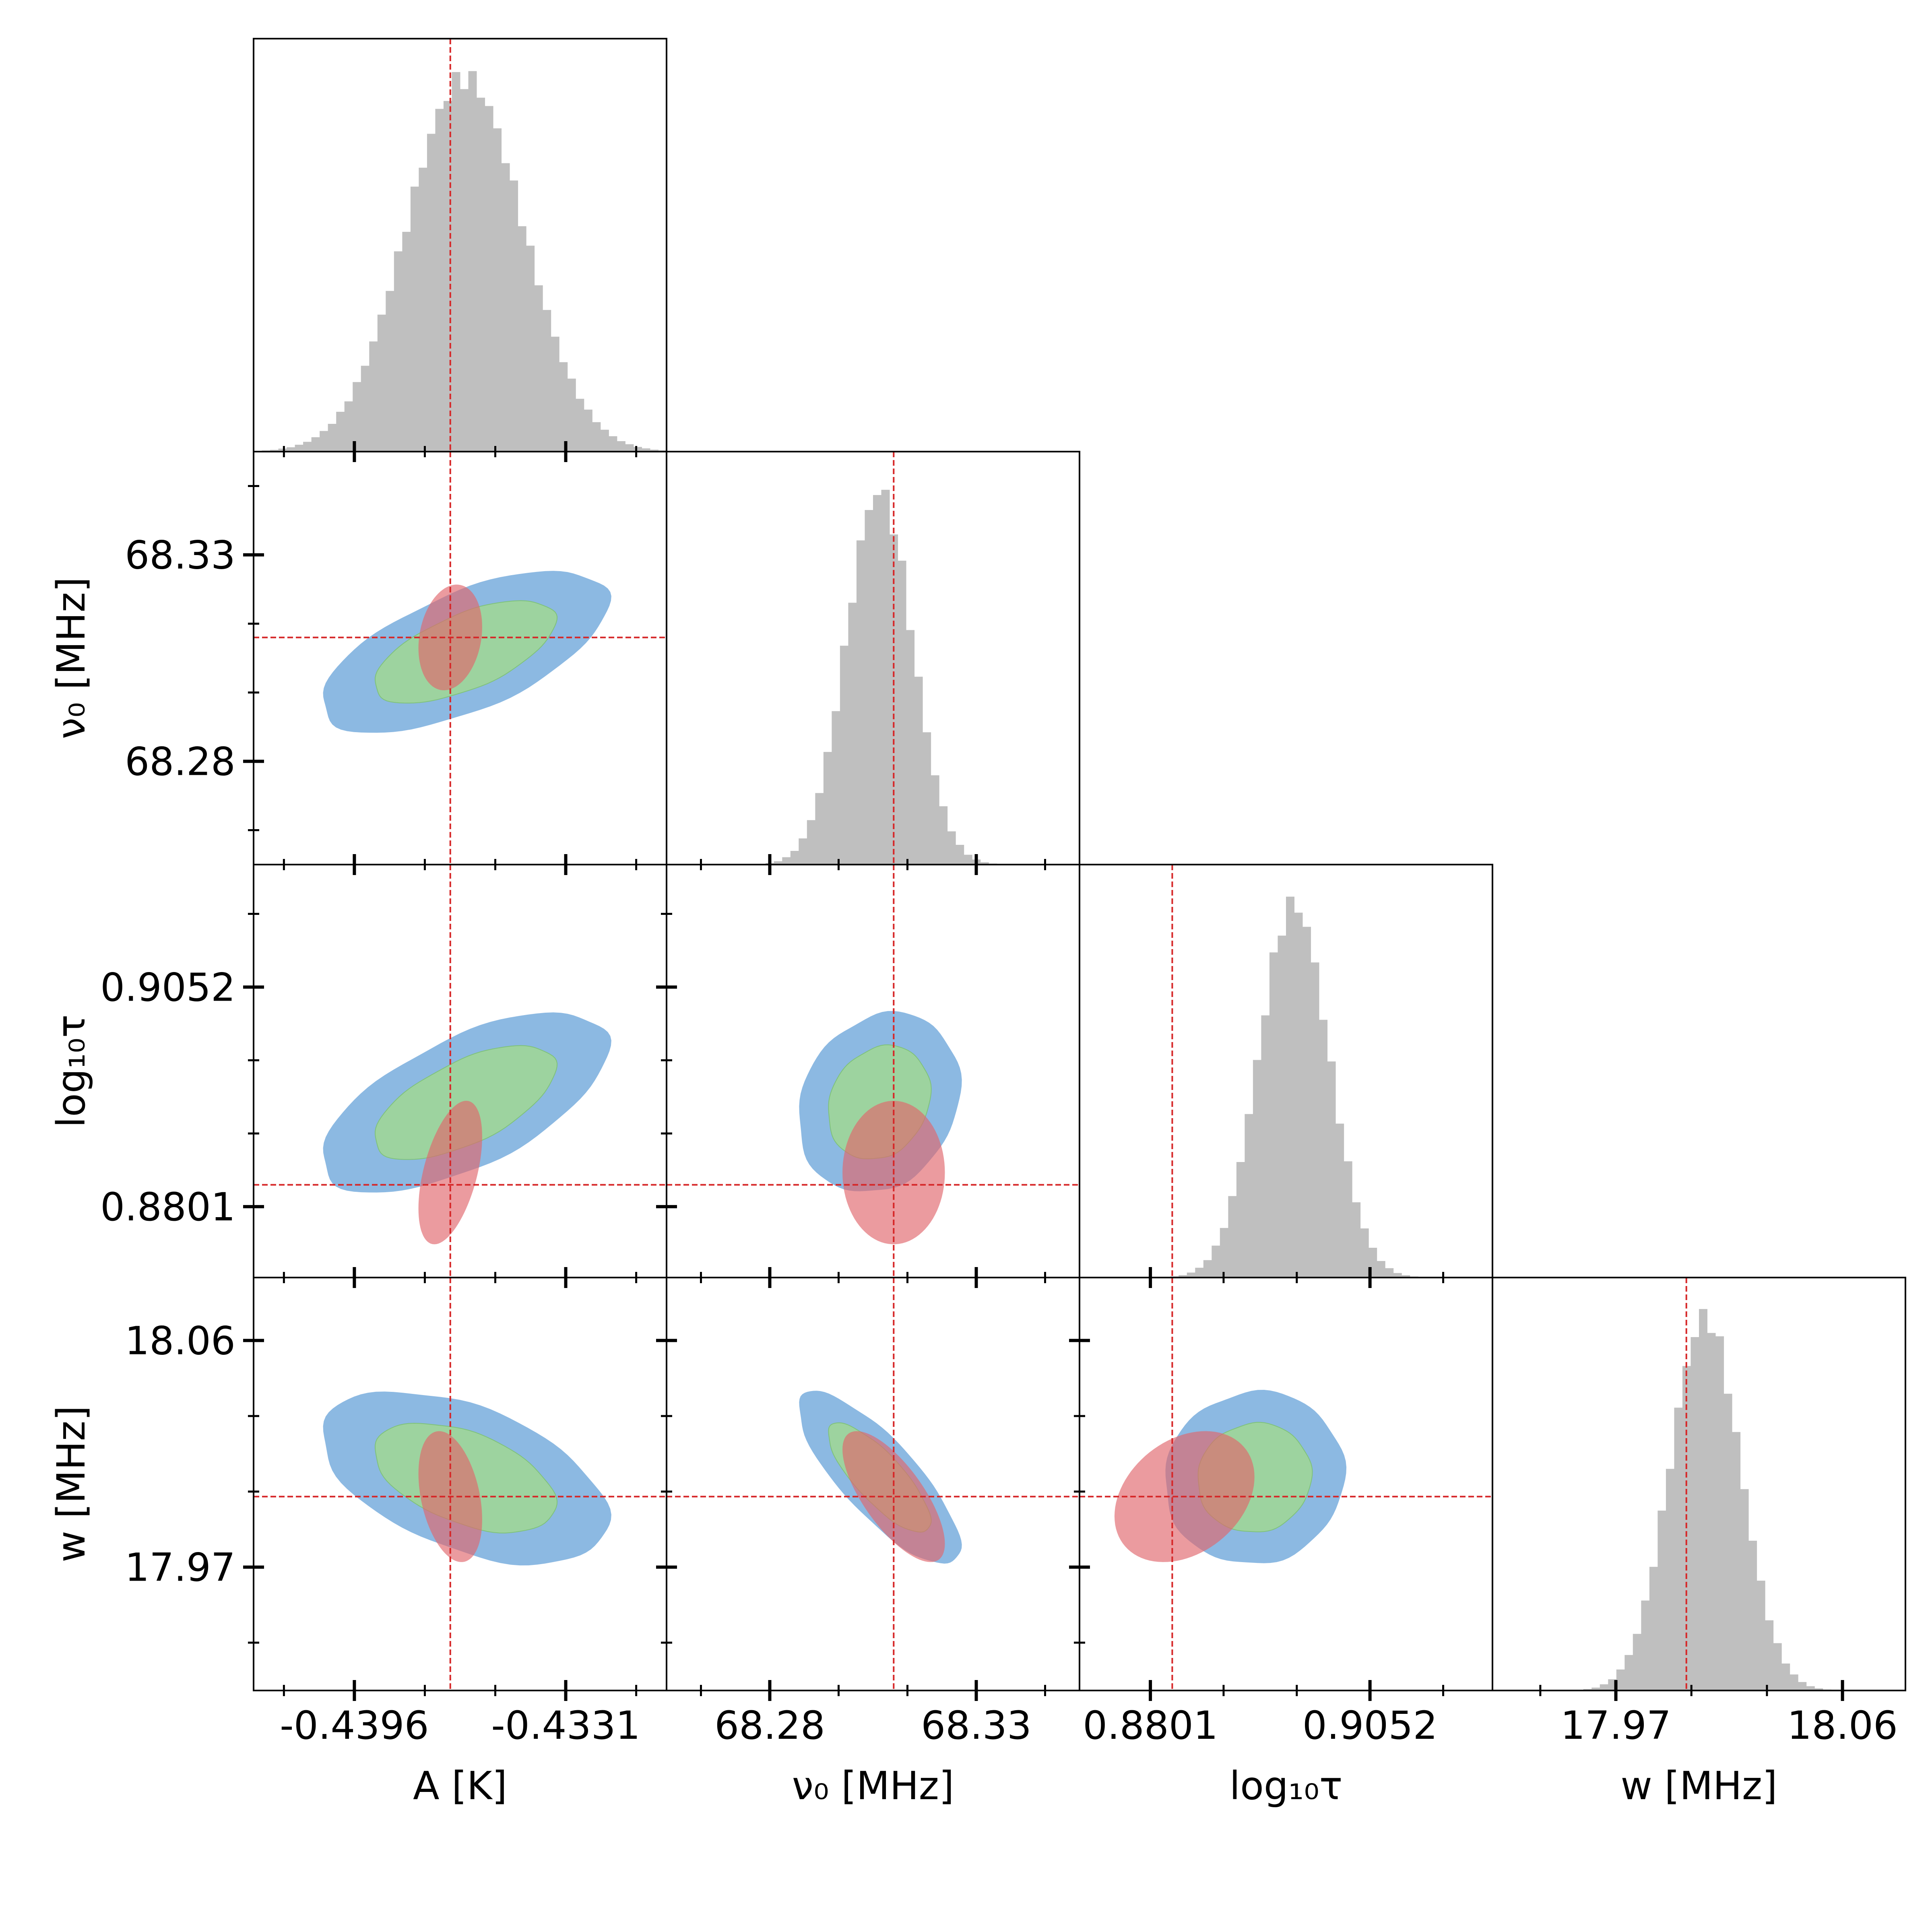 This screenshot has width=1932, height=1932. What do you see at coordinates (873, 1785) in the screenshot?
I see `x-axis-label-nu0: ν₀ [MHz]` at bounding box center [873, 1785].